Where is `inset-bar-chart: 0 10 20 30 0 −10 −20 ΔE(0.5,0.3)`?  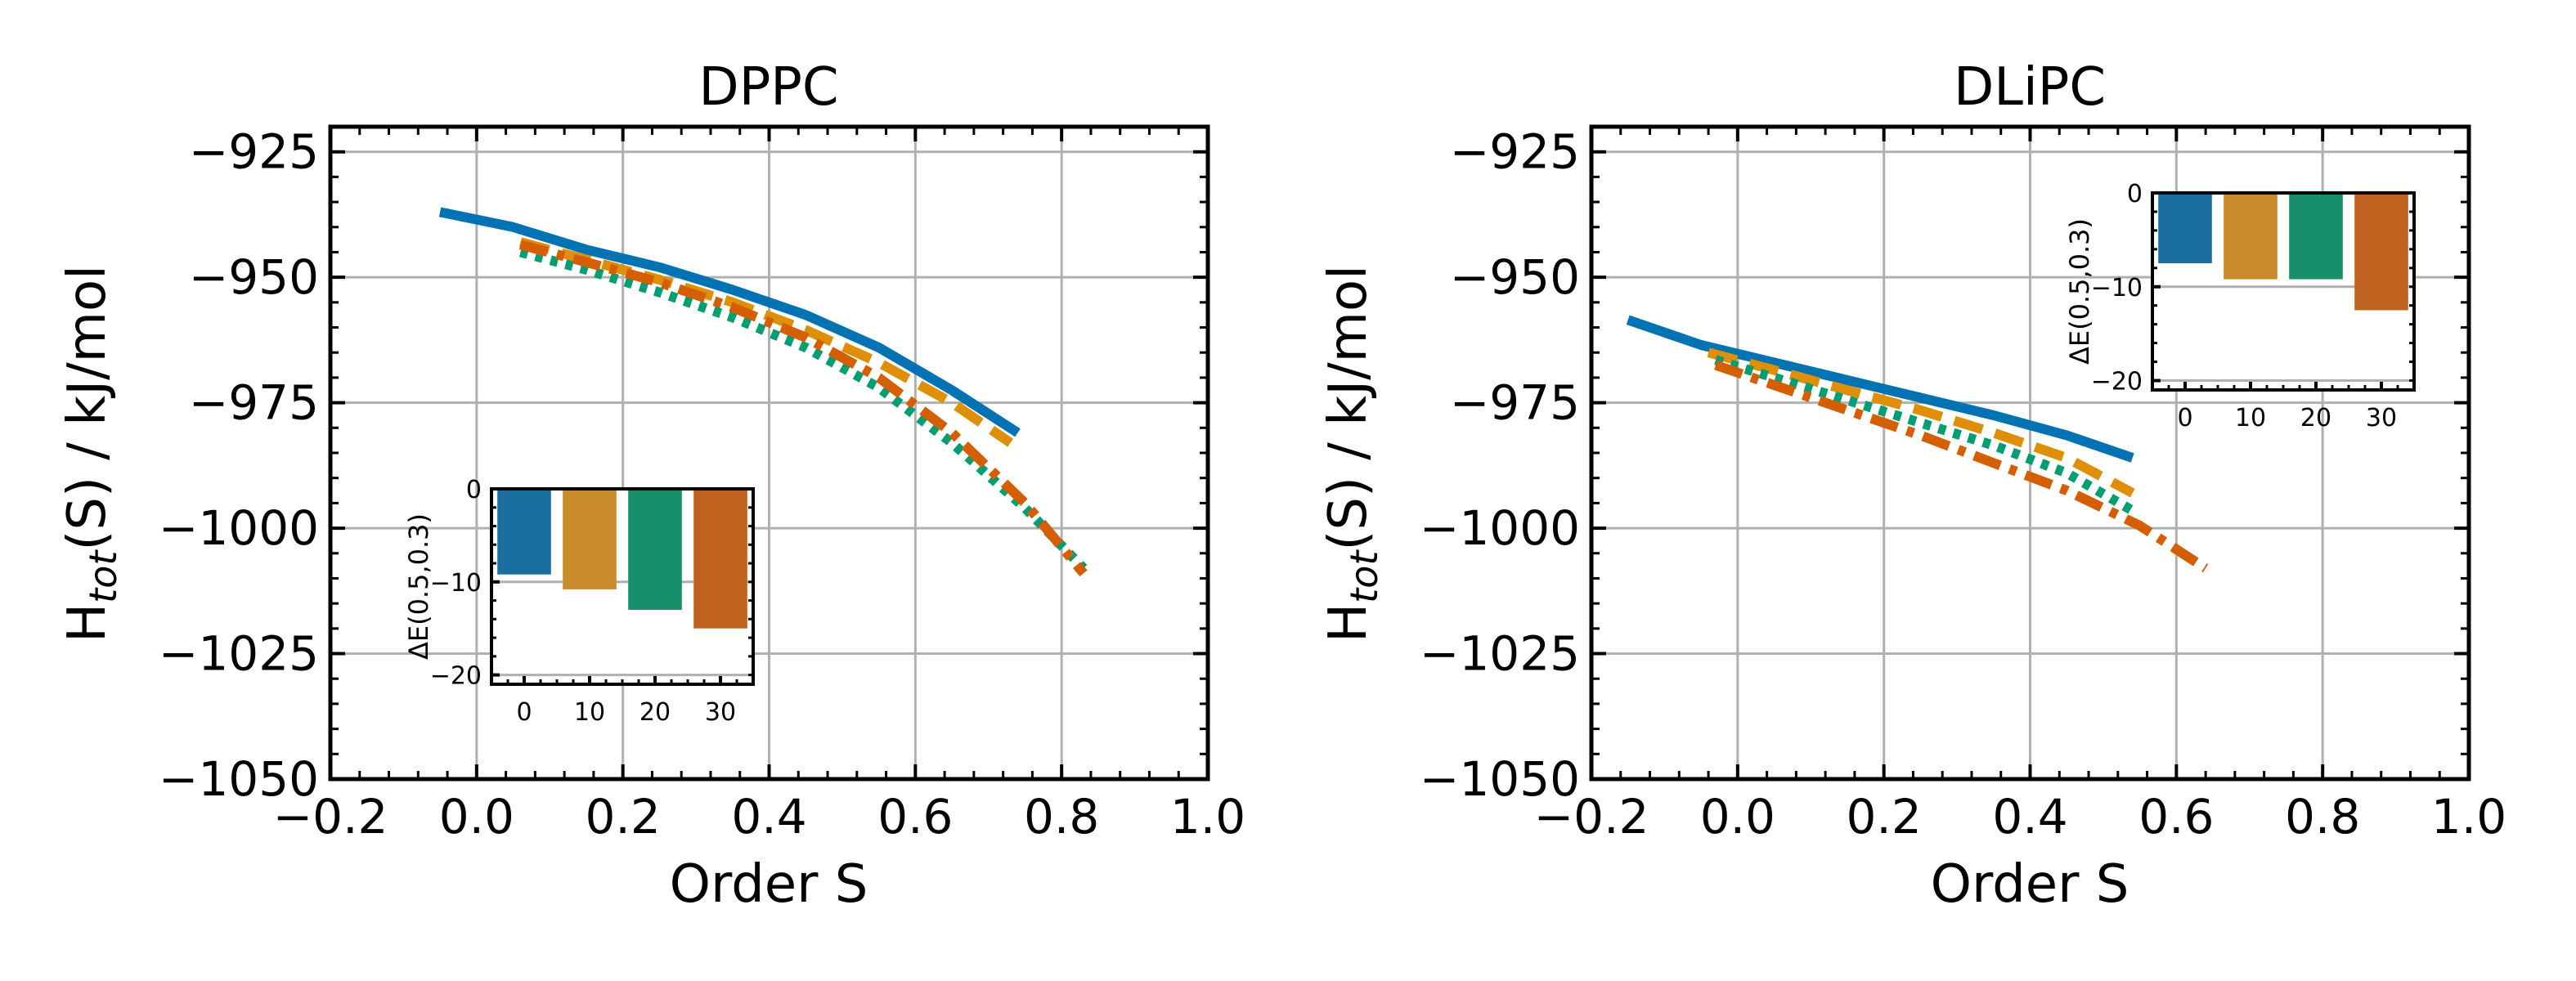
inset-bar-chart: 0 10 20 30 0 −10 −20 ΔE(0.5,0.3) is located at coordinates (2240, 306).